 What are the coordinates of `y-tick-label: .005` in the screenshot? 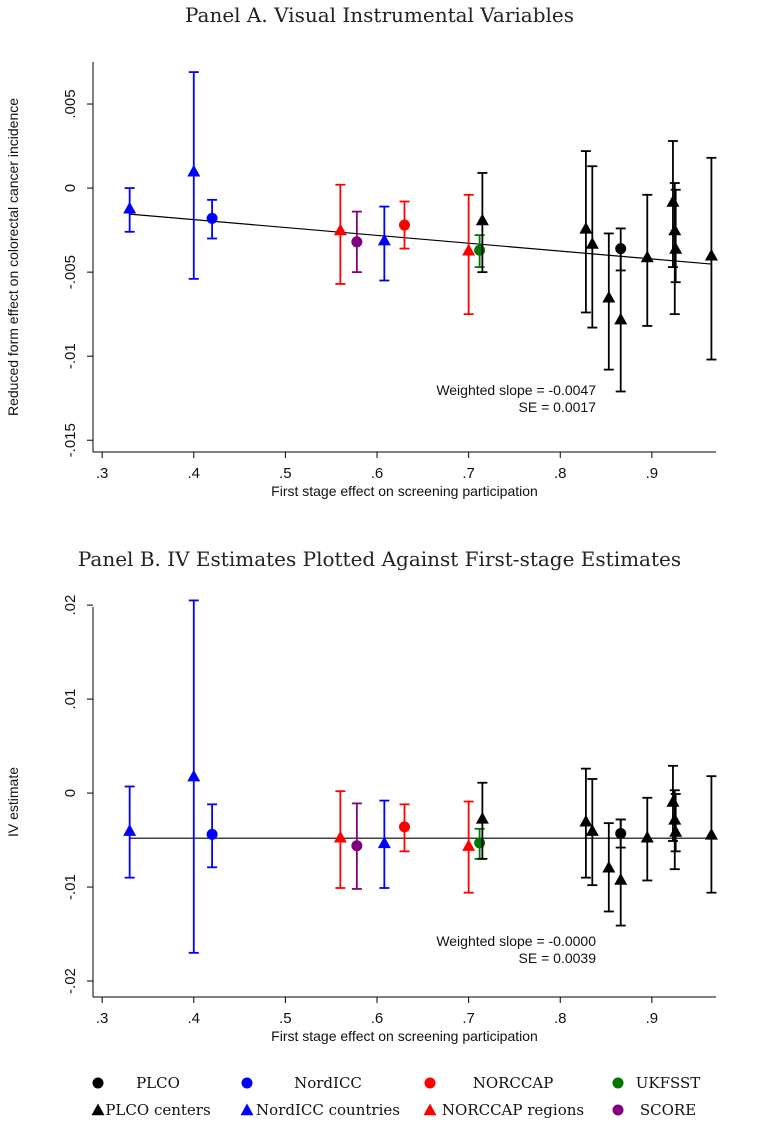 It's located at (70, 103).